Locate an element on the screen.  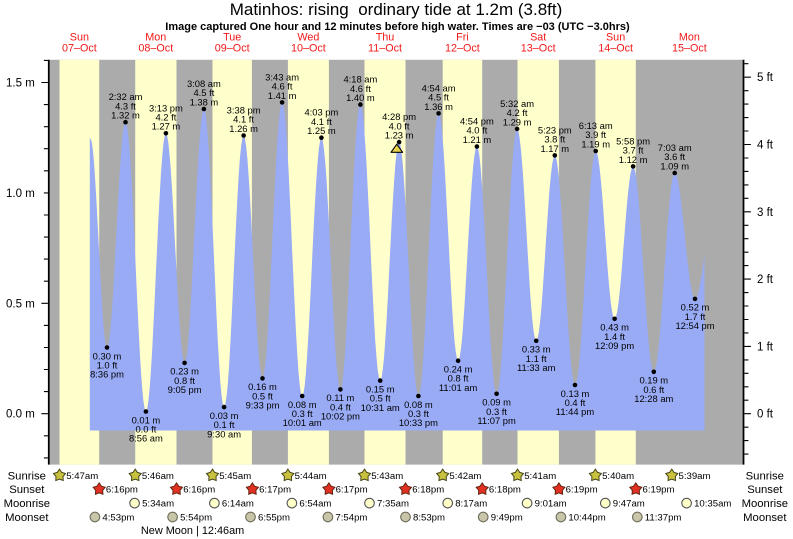
svg-text: 1.12 m is located at coordinates (633, 159).